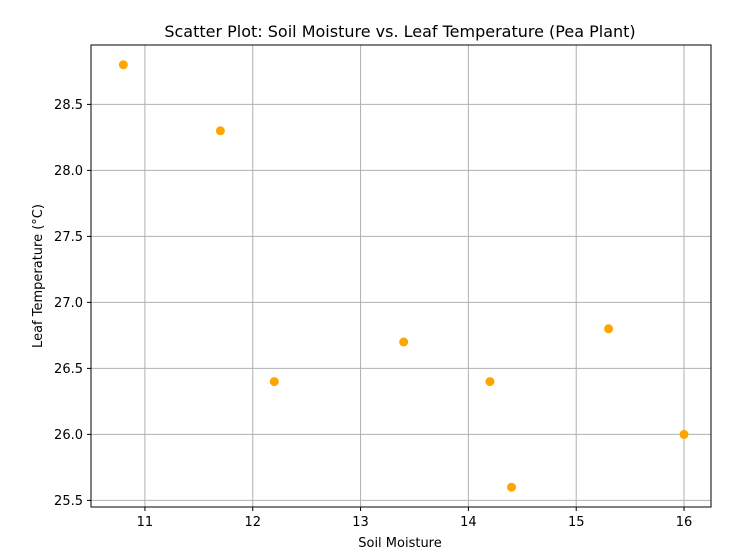 The width and height of the screenshot is (748, 558). I want to click on x-tick-label: 13, so click(360, 522).